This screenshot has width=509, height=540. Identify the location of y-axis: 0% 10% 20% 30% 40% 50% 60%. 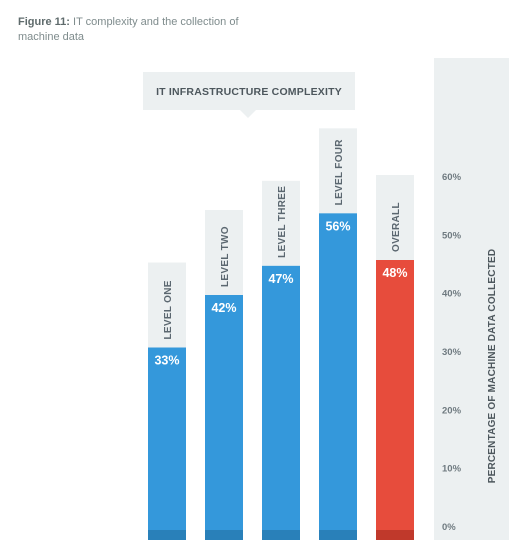
(452, 352).